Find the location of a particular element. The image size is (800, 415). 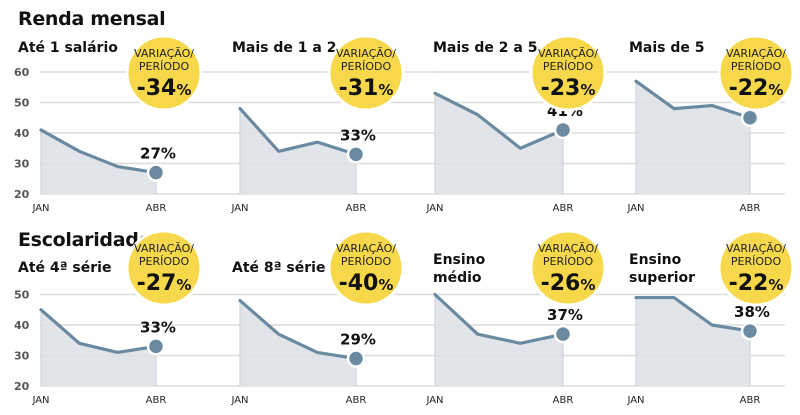

variation-value: -27% is located at coordinates (164, 283).